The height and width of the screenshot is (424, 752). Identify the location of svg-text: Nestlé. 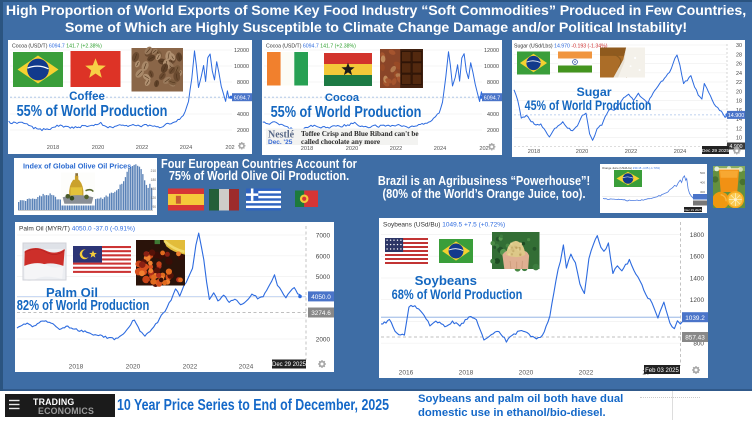
(281, 135).